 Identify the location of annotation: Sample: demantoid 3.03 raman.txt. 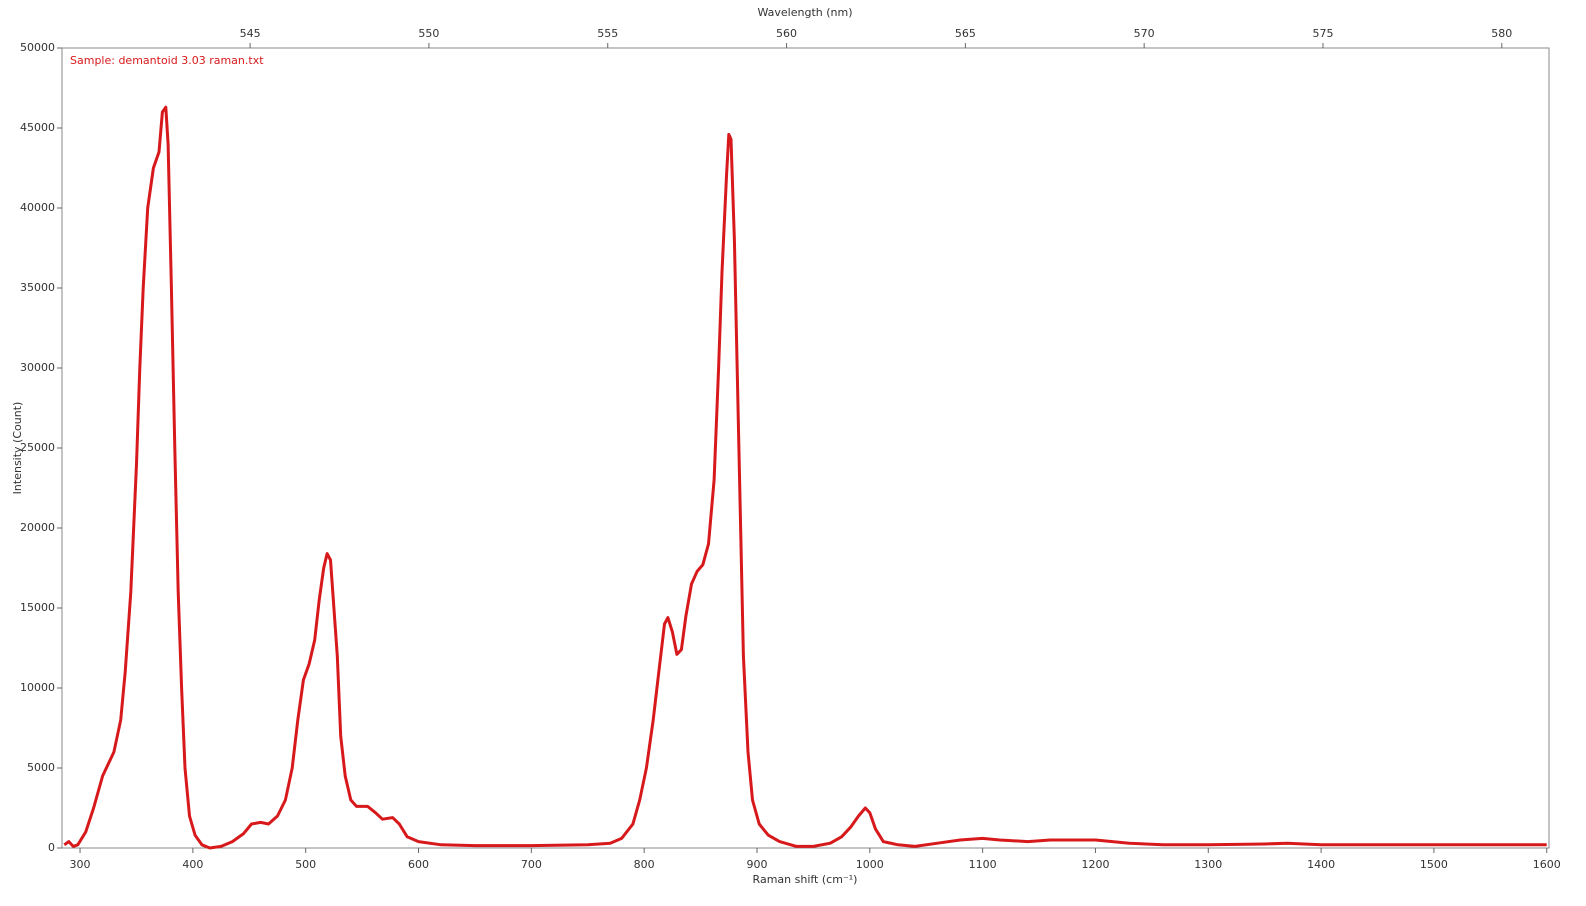
(167, 60).